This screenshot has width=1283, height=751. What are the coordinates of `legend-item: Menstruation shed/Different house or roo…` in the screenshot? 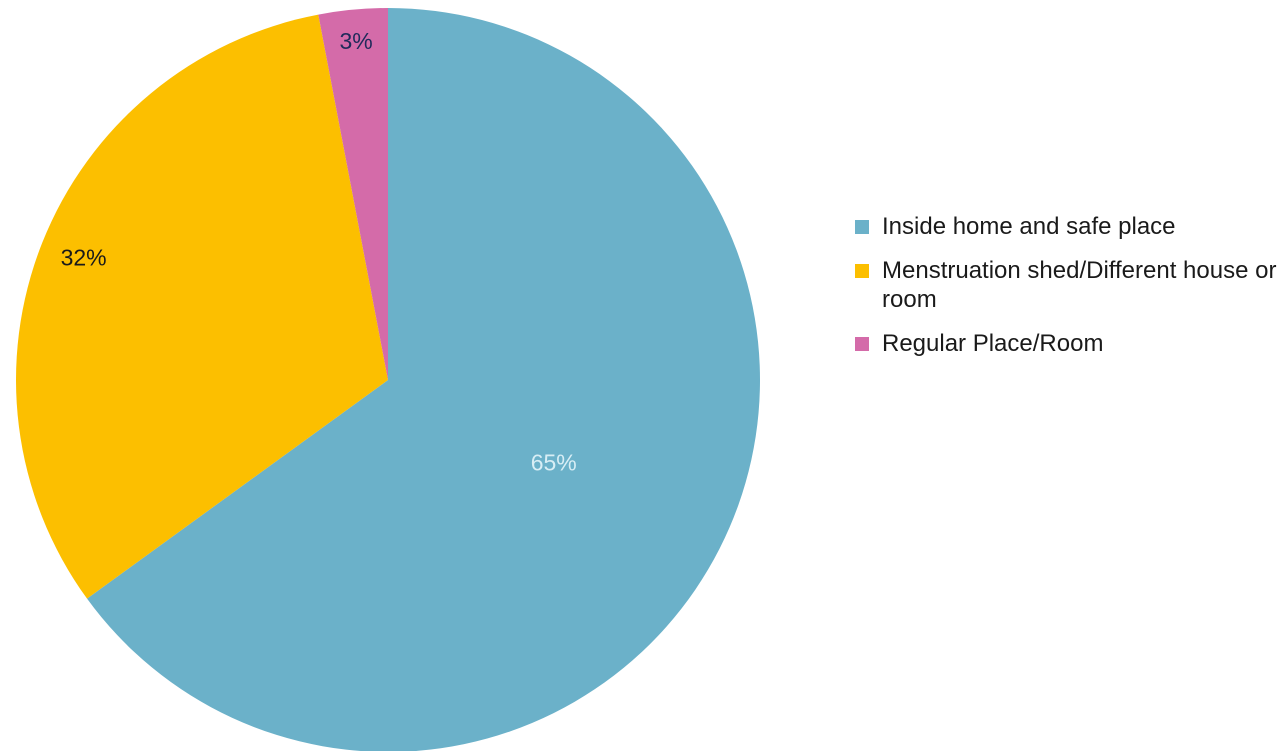 It's located at (1067, 285).